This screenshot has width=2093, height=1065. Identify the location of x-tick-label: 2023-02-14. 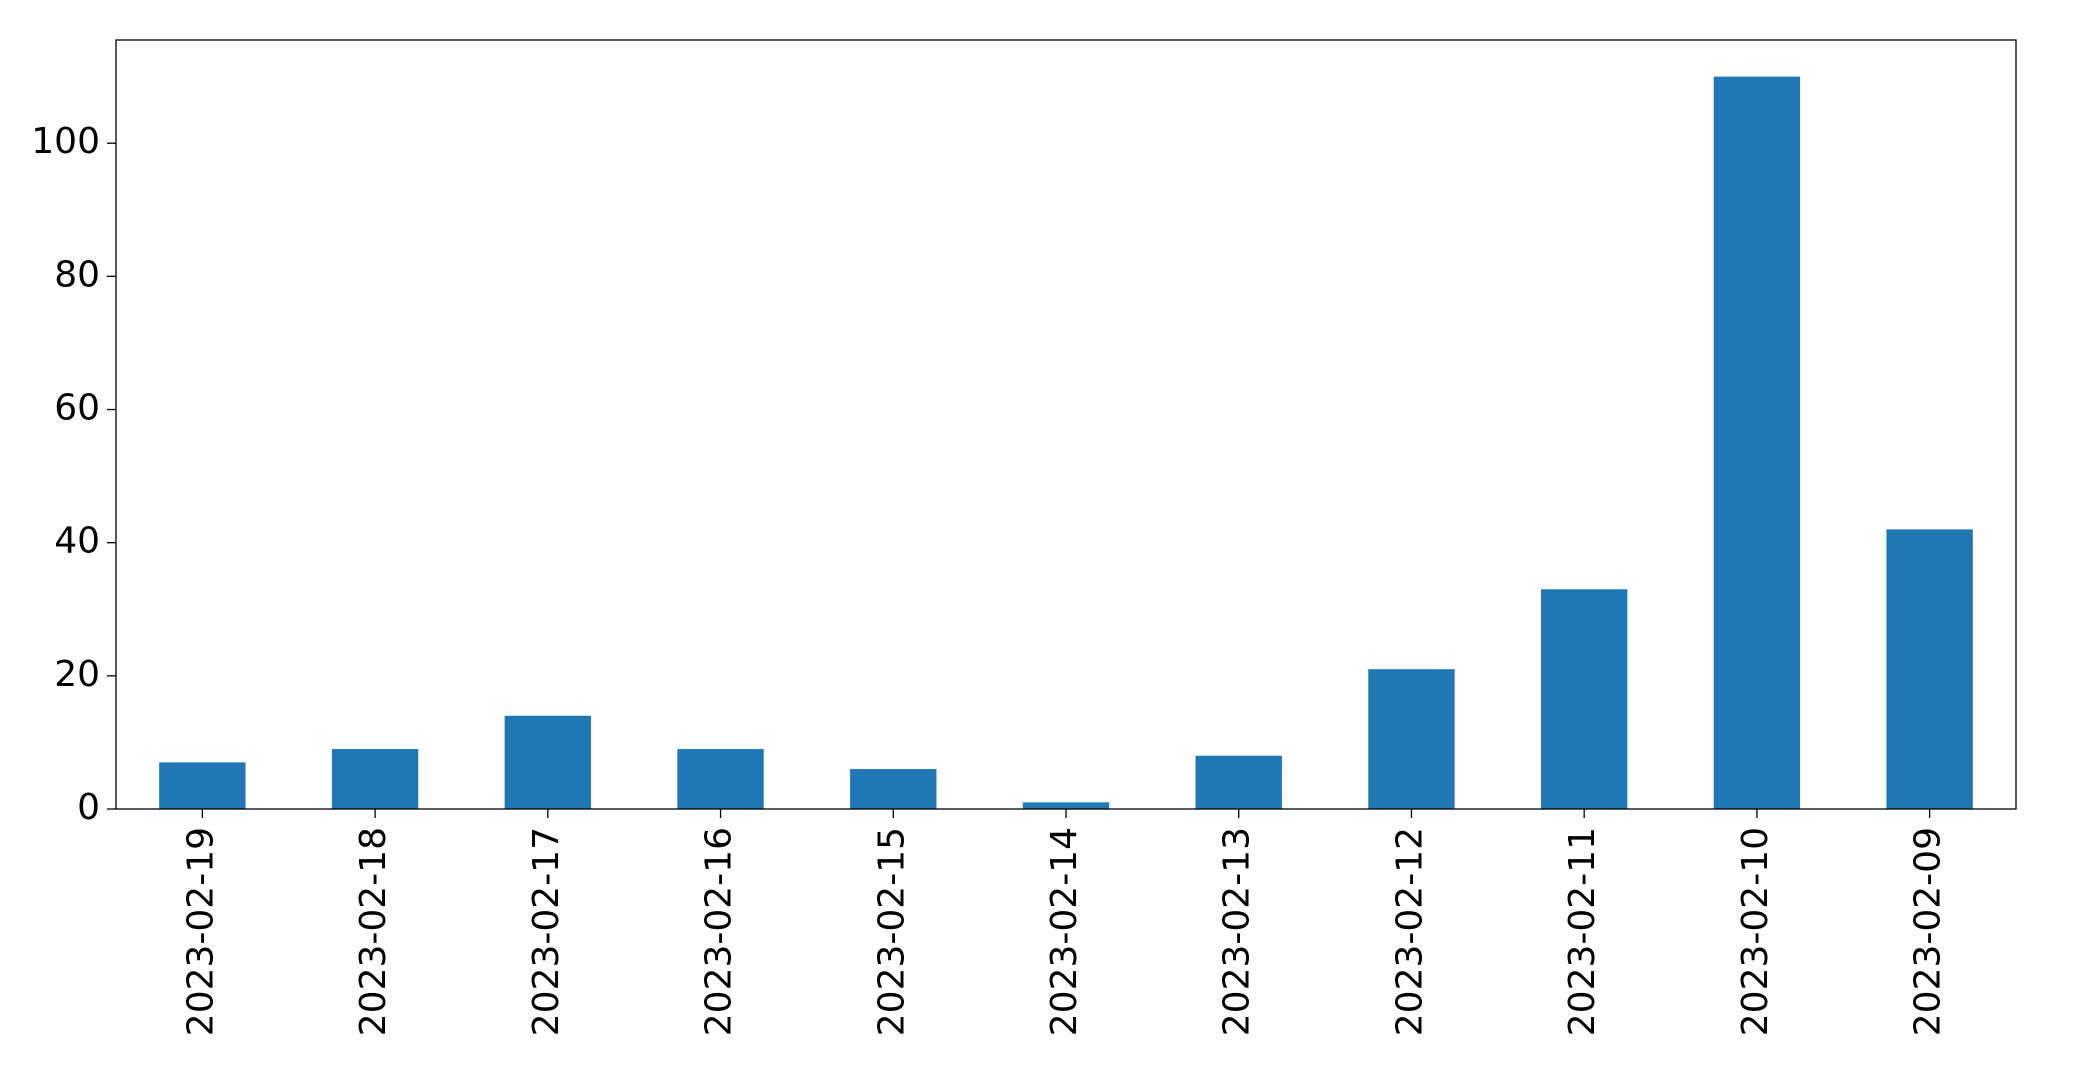
(1064, 931).